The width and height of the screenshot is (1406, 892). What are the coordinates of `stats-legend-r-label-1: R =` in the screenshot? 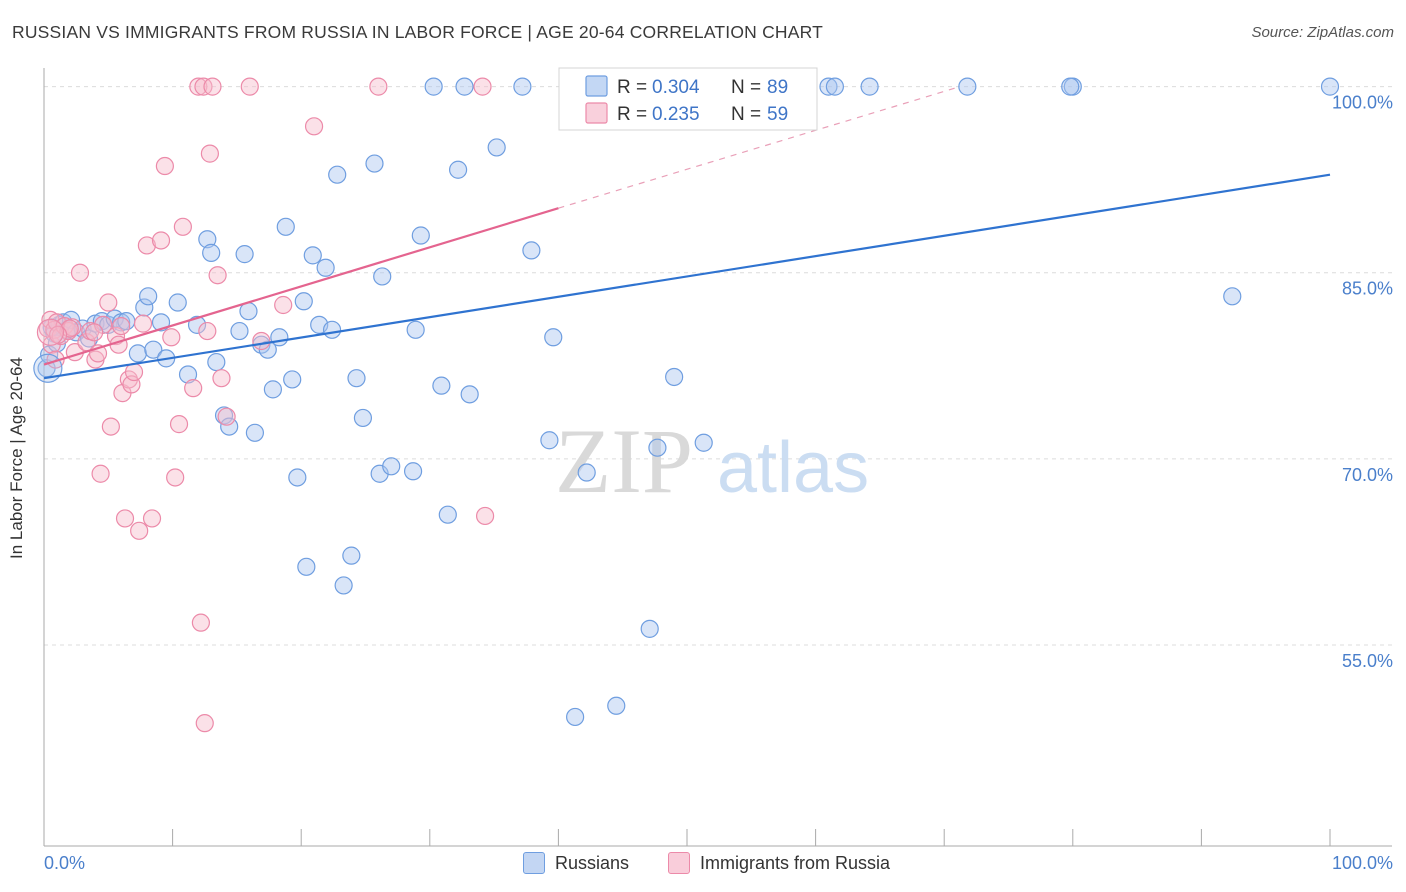 It's located at (632, 114).